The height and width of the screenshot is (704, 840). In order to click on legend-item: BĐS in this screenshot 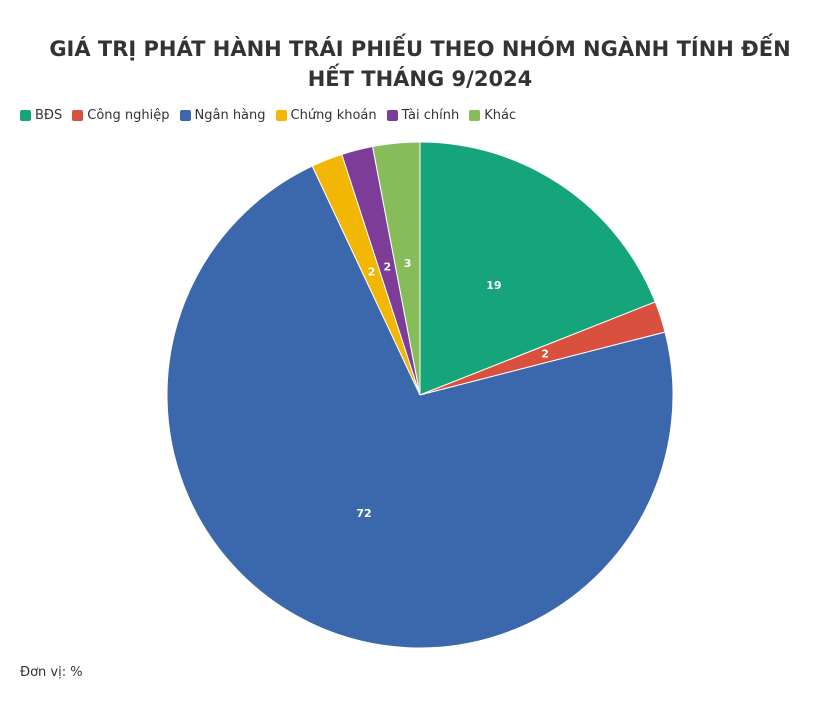, I will do `click(41, 115)`.